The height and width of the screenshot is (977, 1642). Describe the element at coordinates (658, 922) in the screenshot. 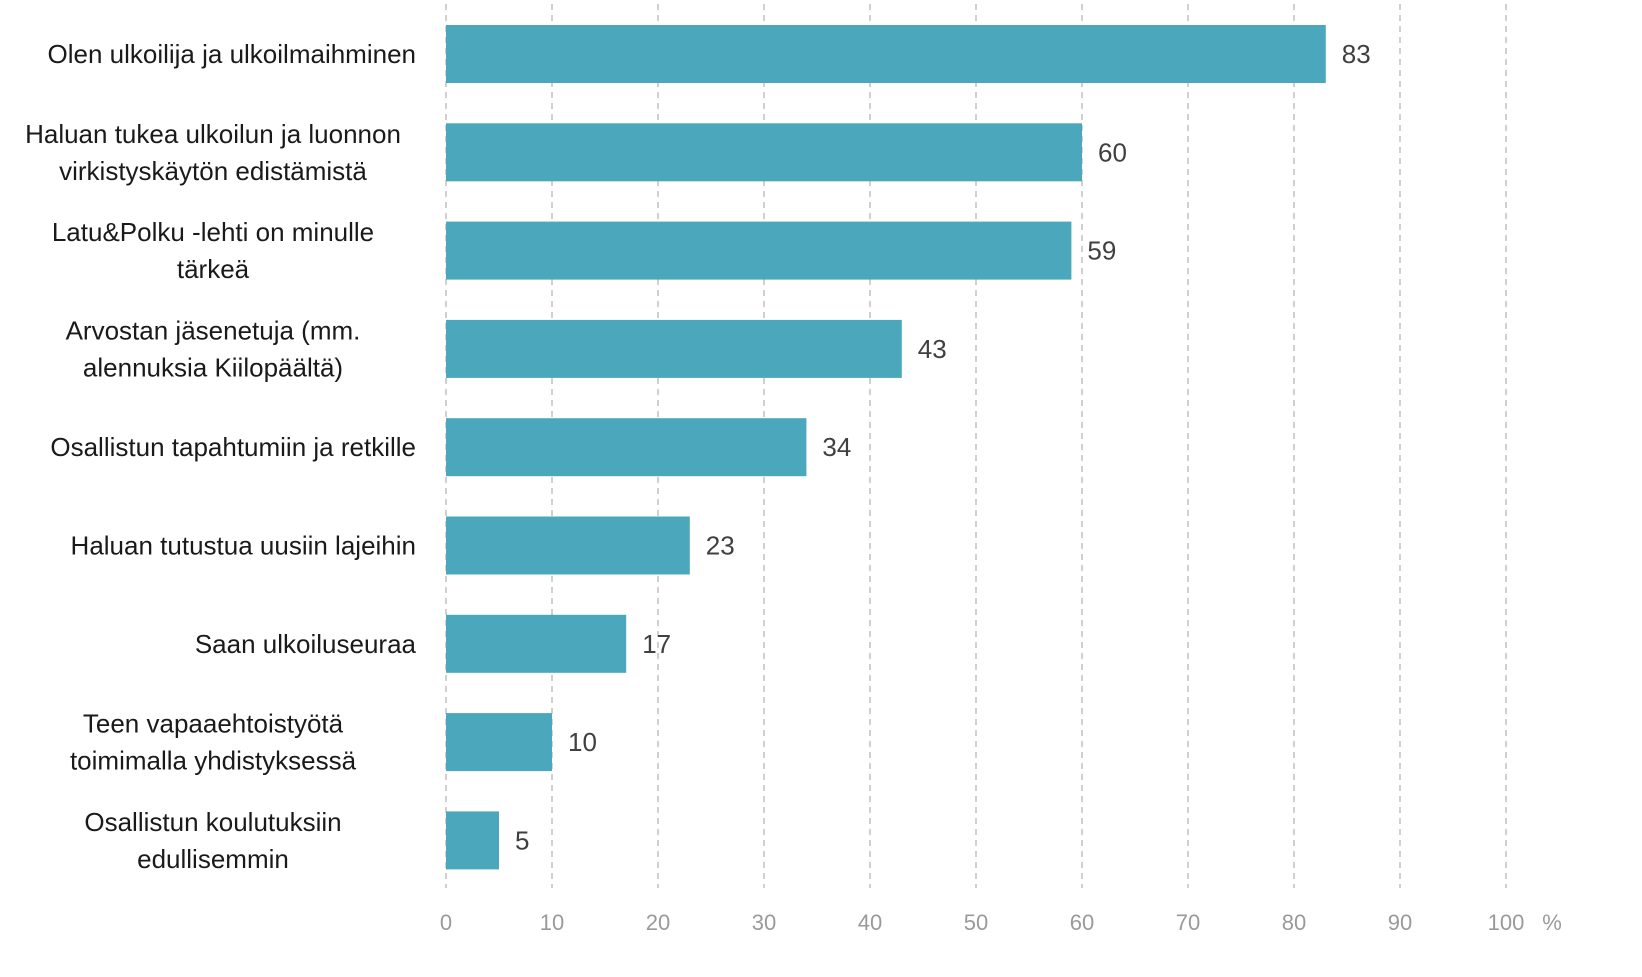

I see `x-tick-label-20: 20` at that location.